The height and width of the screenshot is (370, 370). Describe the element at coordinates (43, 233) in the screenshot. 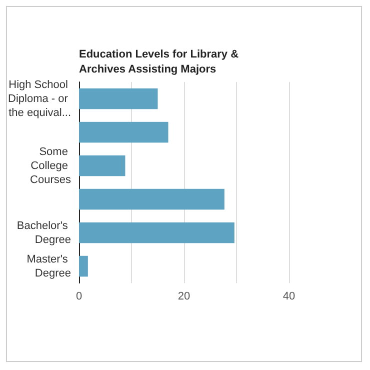

I see `y-tick-label: Bachelor's Degree` at that location.